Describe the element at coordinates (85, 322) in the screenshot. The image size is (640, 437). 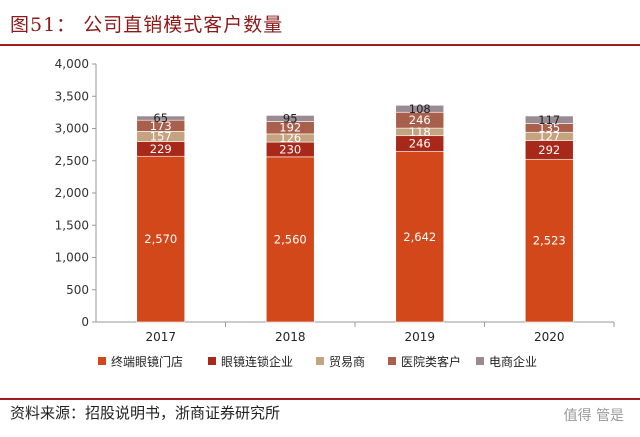
I see `y-tick-label: 0` at that location.